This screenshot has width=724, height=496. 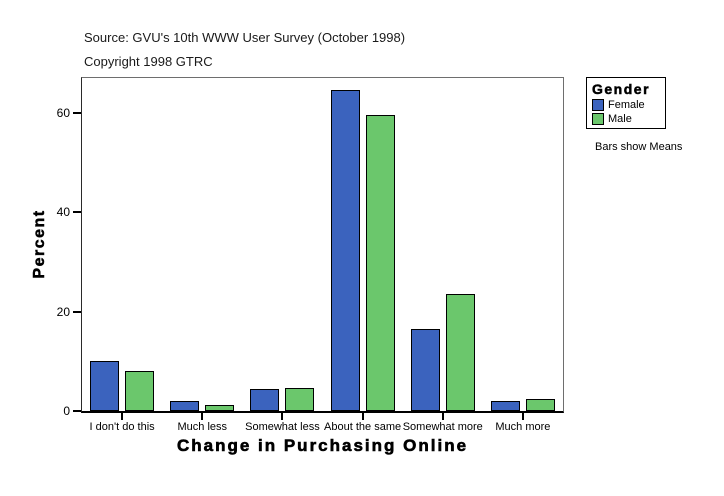 What do you see at coordinates (282, 427) in the screenshot?
I see `x-category-label: Somewhat less` at bounding box center [282, 427].